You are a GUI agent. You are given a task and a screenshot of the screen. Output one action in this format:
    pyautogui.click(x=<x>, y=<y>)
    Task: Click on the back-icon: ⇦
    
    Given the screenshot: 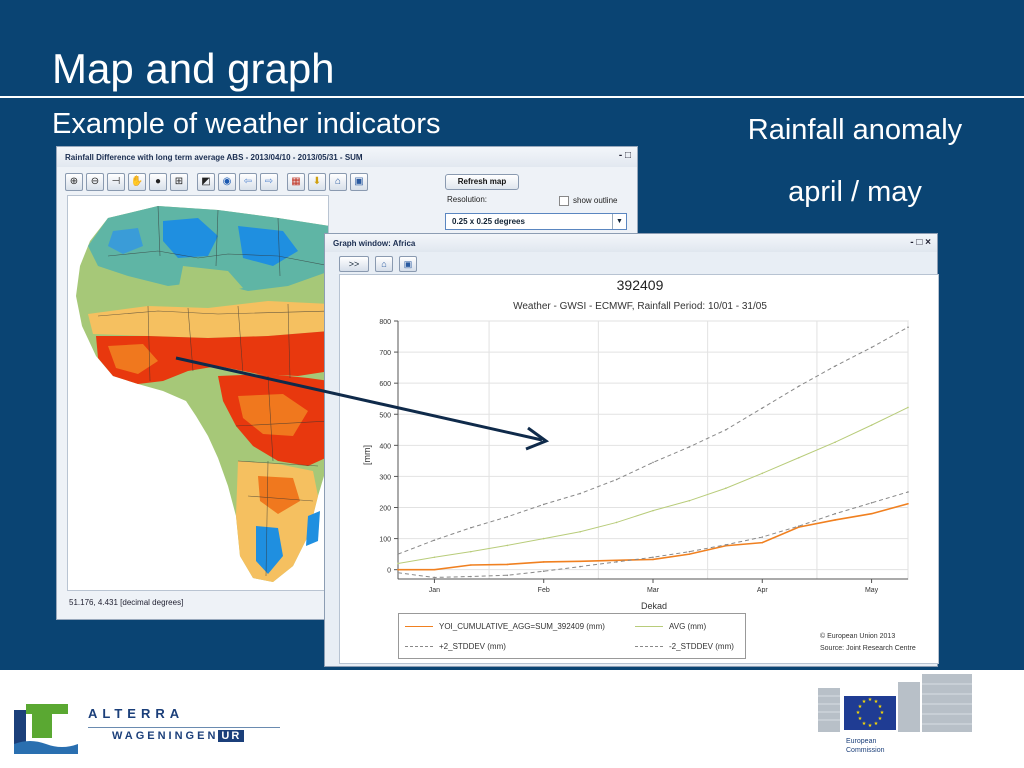 What is the action you would take?
    pyautogui.click(x=248, y=182)
    